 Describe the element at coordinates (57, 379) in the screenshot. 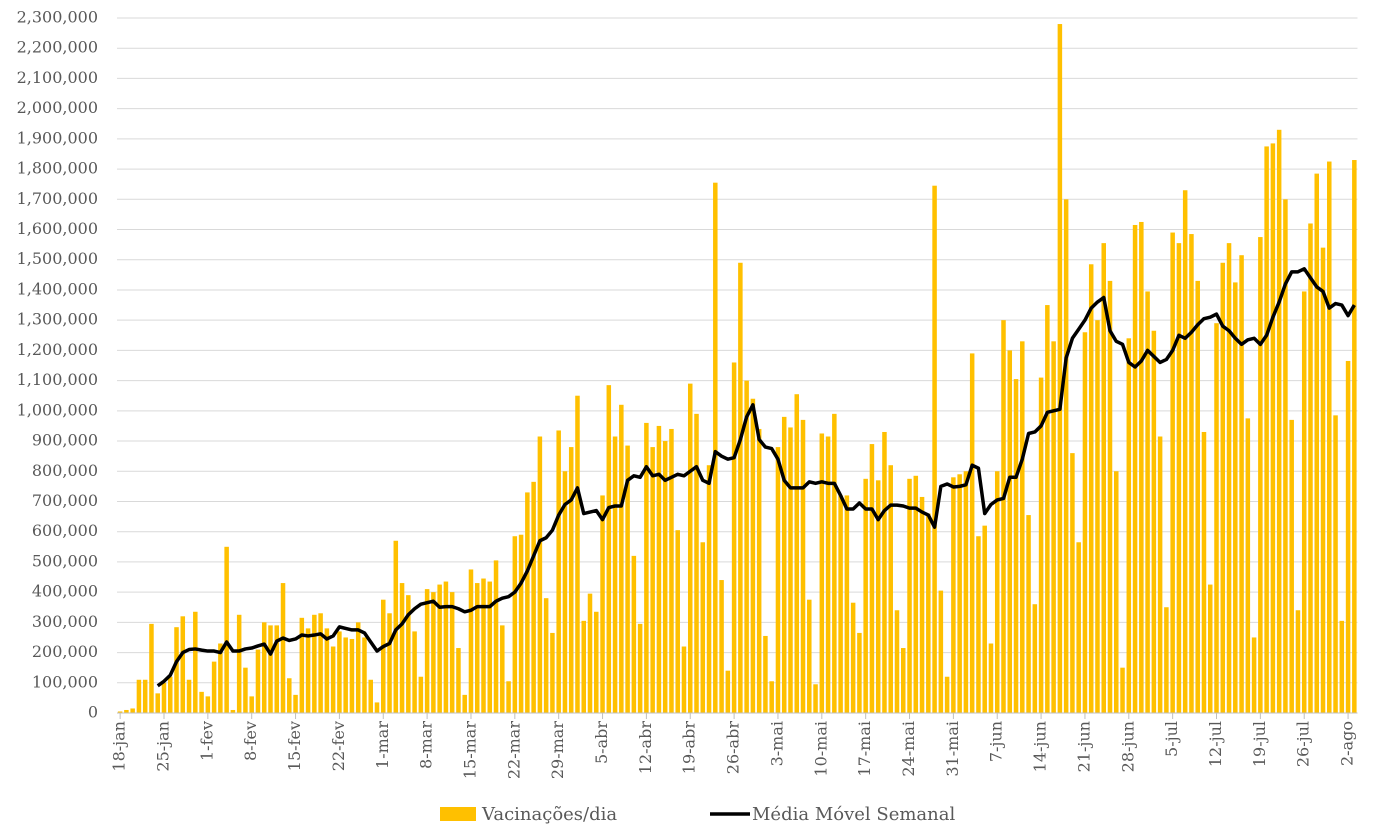

I see `y-tick-label: 1,100,000` at that location.